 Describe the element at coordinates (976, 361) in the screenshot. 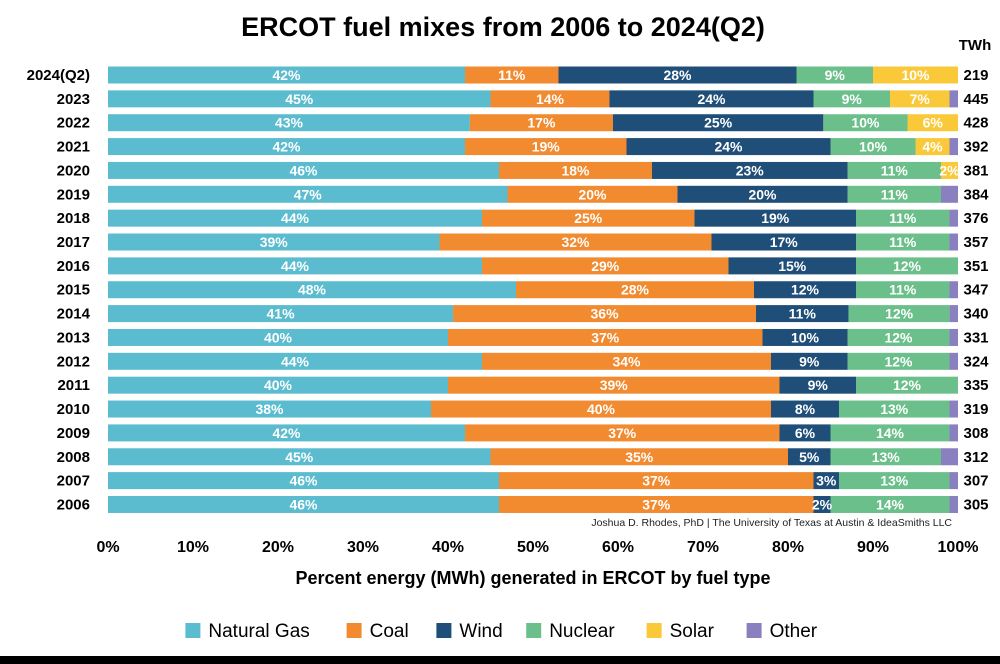

I see `total-twh-value: 324` at that location.